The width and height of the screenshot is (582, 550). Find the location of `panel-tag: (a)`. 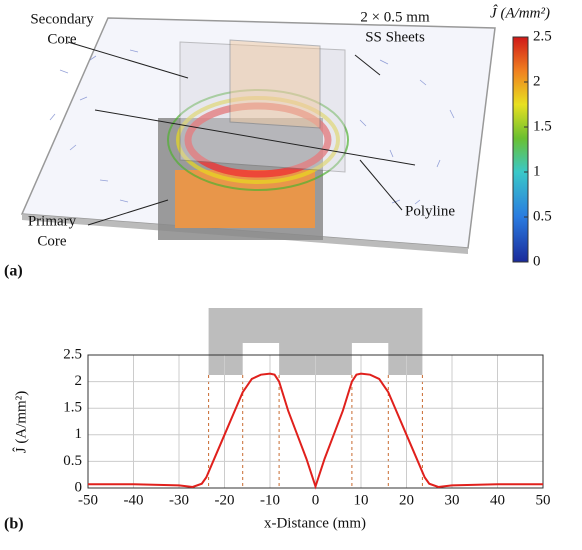

panel-tag: (a) is located at coordinates (13, 271).